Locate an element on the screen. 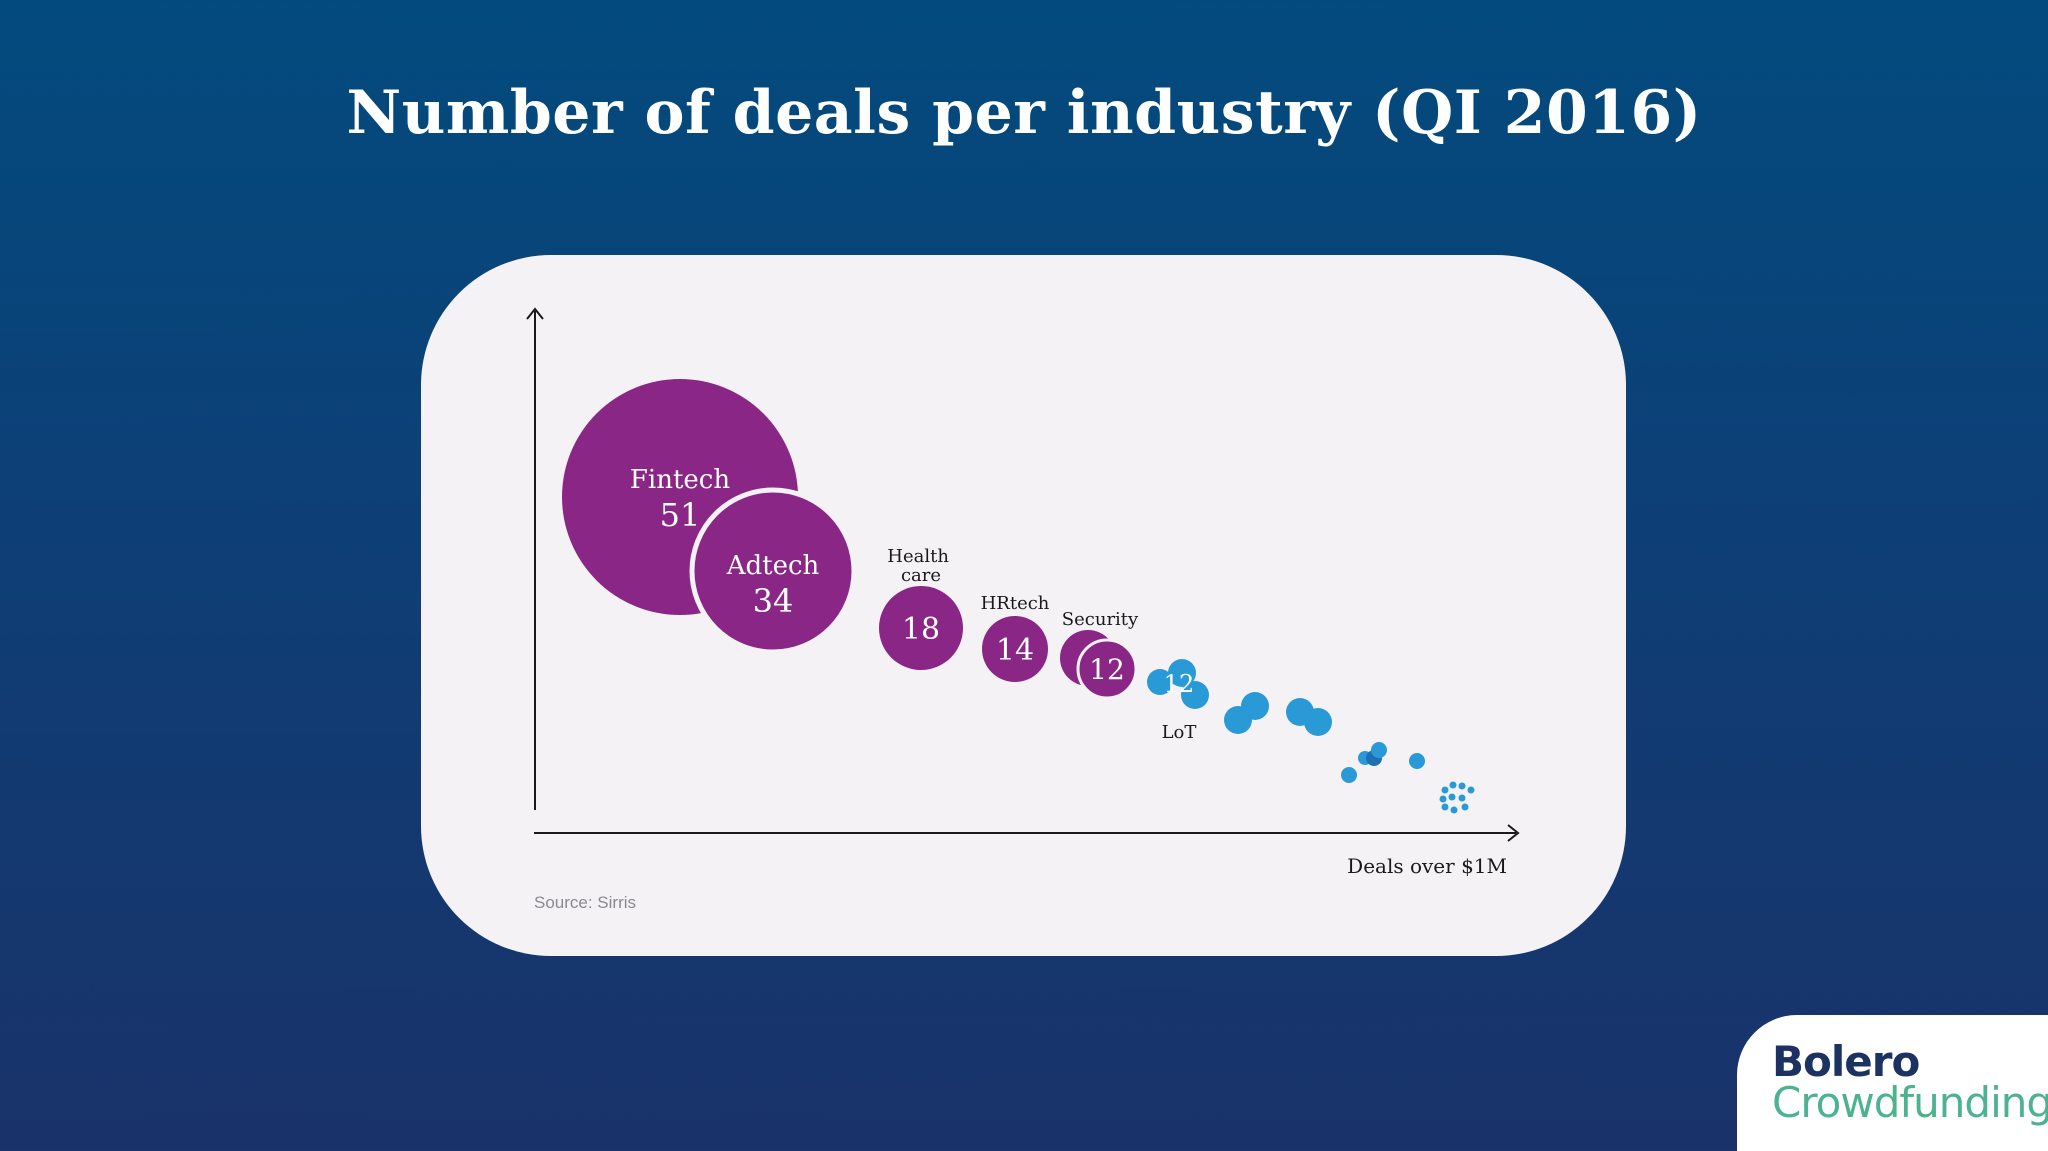 The image size is (2048, 1151). logo-text-crowdfunding: Crowdfunding is located at coordinates (1910, 1102).